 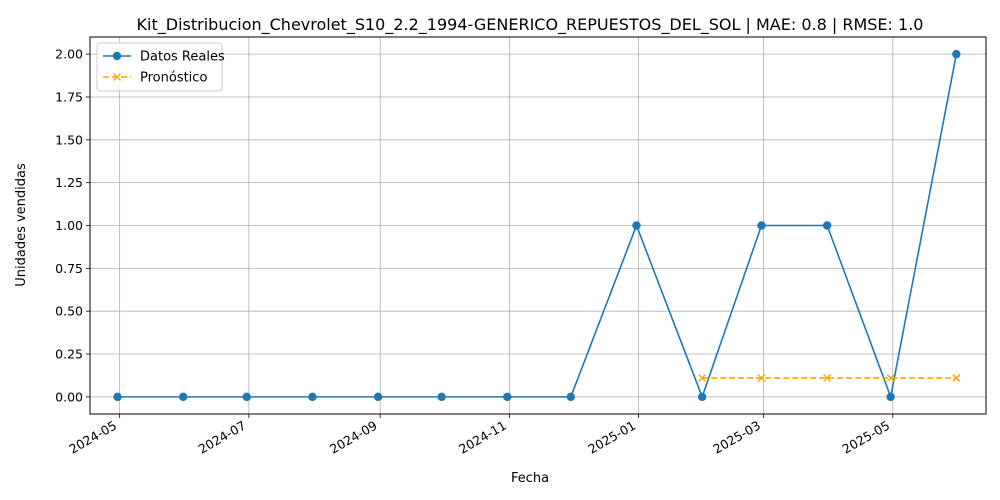 What do you see at coordinates (182, 57) in the screenshot?
I see `legend-label: Datos Reales` at bounding box center [182, 57].